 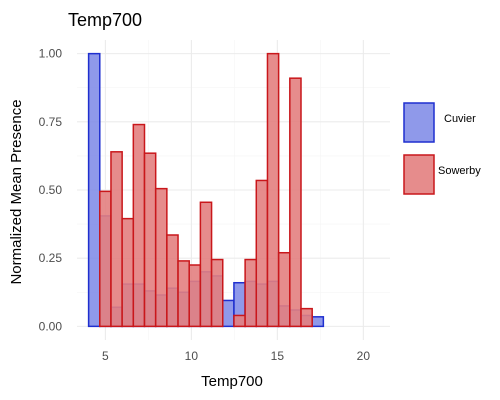 I want to click on x-tick-label: 5, so click(x=105, y=356).